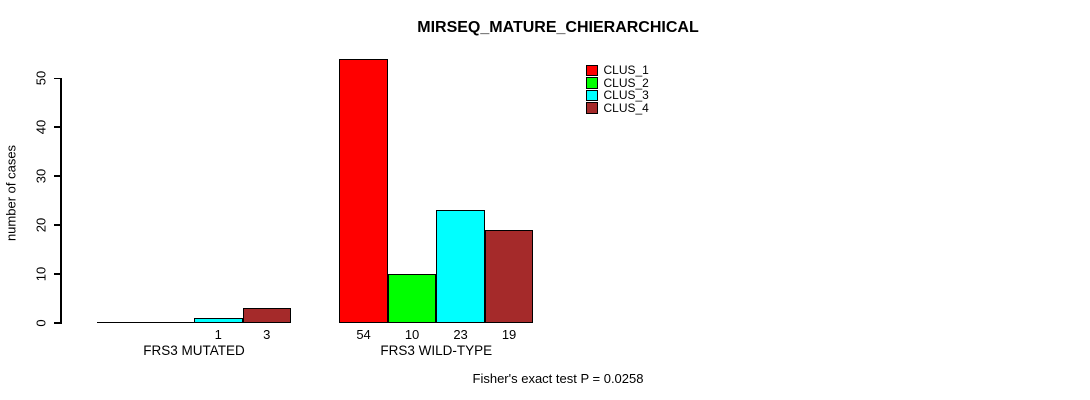  Describe the element at coordinates (558, 27) in the screenshot. I see `chart-title: MIRSEQ_MATURE_CHIERARCHICAL` at that location.